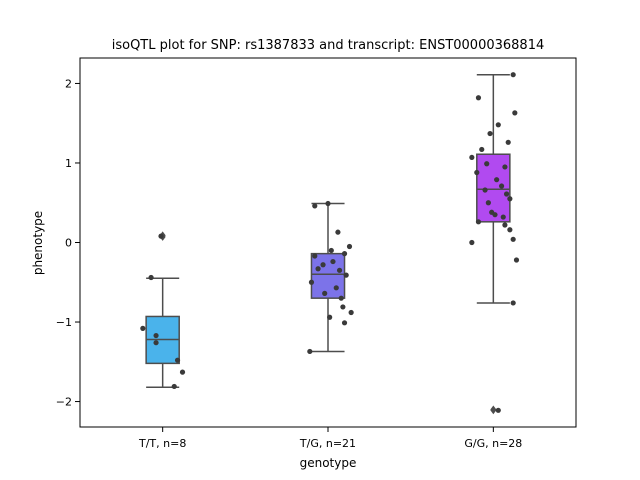  Describe the element at coordinates (68, 163) in the screenshot. I see `y-tick-label: 1` at that location.